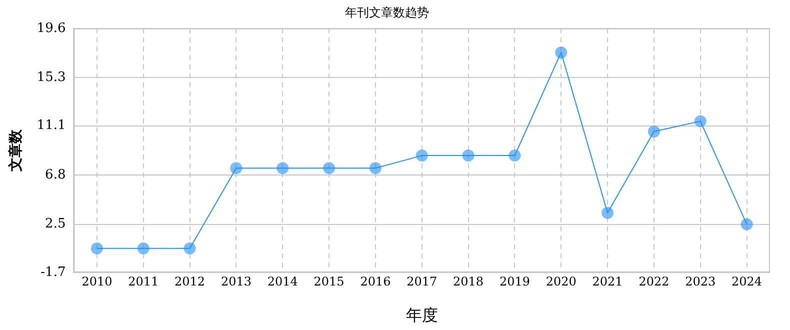  Describe the element at coordinates (561, 281) in the screenshot. I see `x-tick-label: 2020` at that location.